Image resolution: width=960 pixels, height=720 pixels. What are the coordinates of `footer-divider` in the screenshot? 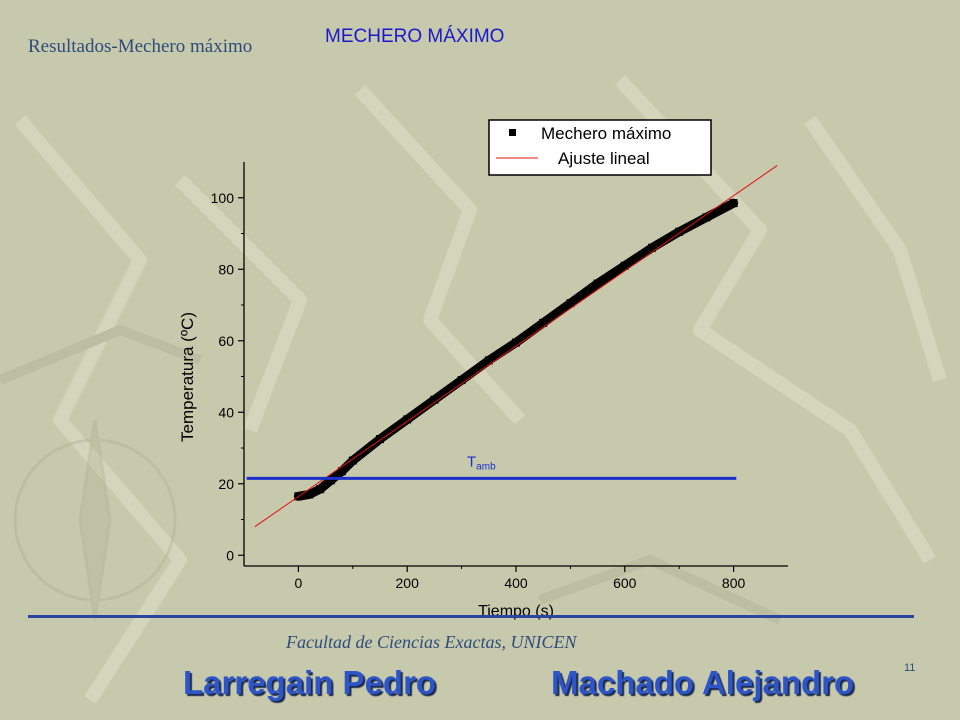 It's located at (471, 616).